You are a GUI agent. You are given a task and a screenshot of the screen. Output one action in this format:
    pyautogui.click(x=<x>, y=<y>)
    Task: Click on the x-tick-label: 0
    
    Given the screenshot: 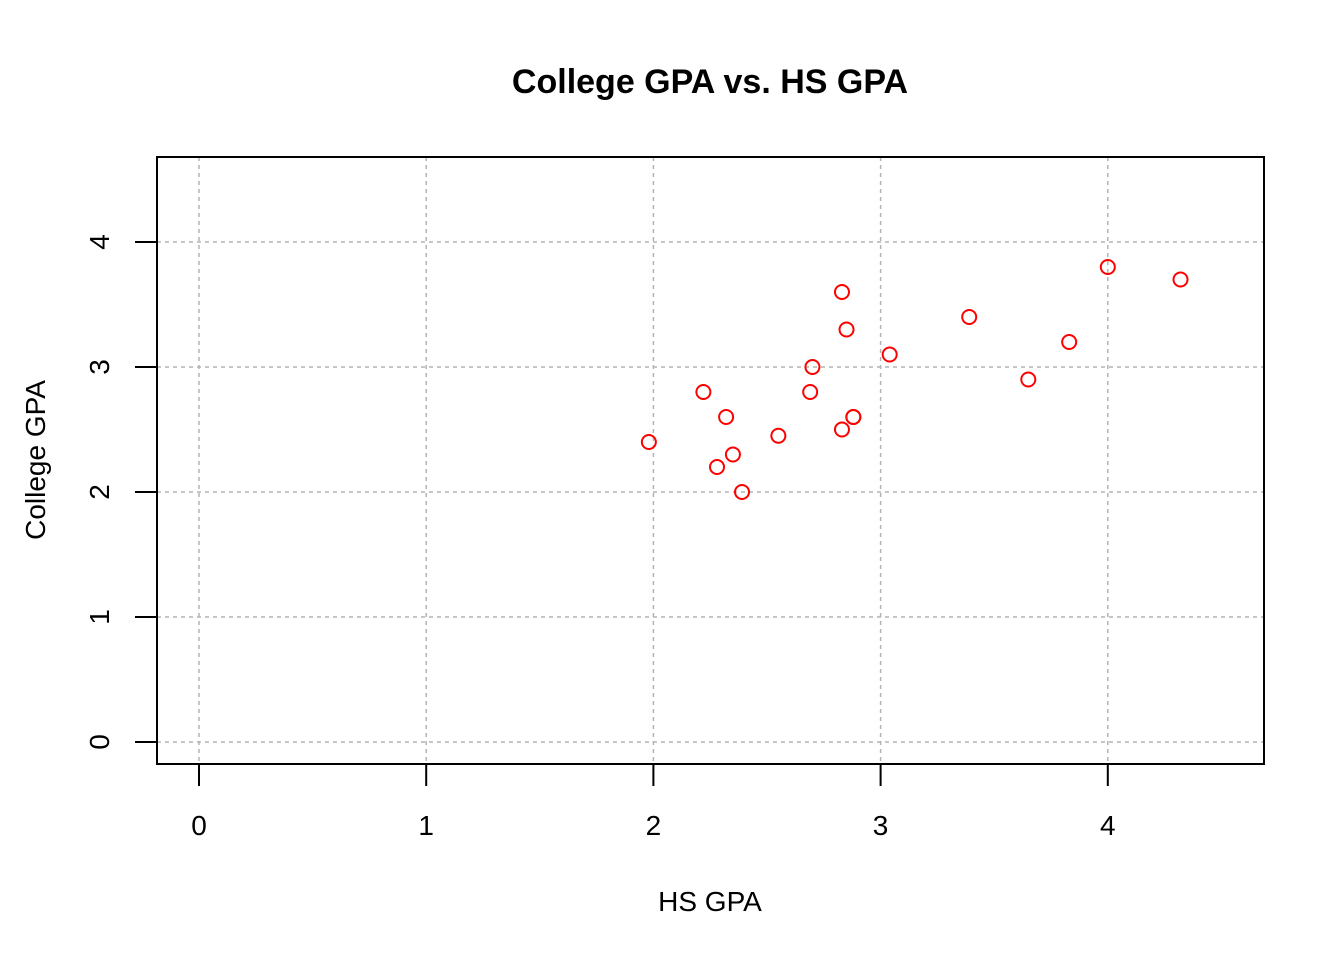 What is the action you would take?
    pyautogui.click(x=199, y=825)
    